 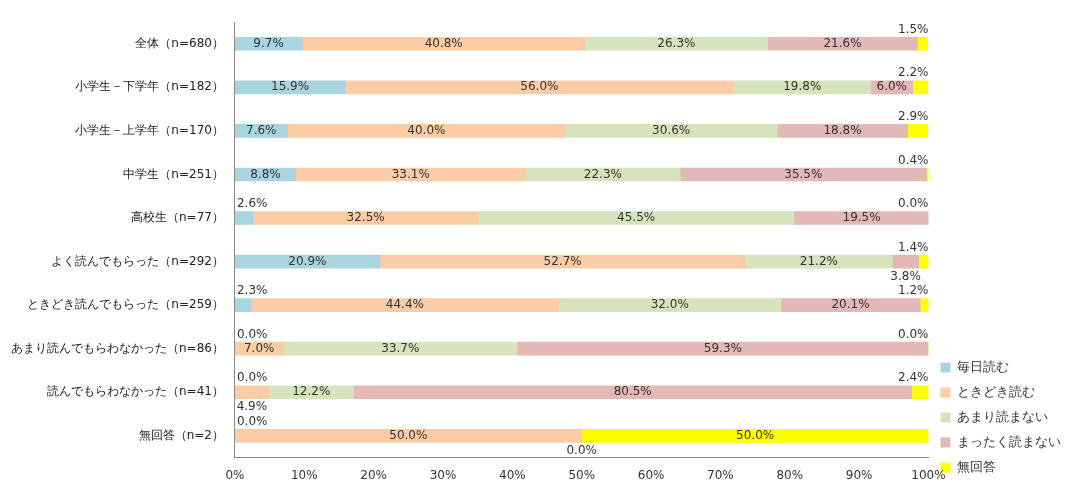 I want to click on legend-label: まったく読まない, so click(x=1009, y=441).